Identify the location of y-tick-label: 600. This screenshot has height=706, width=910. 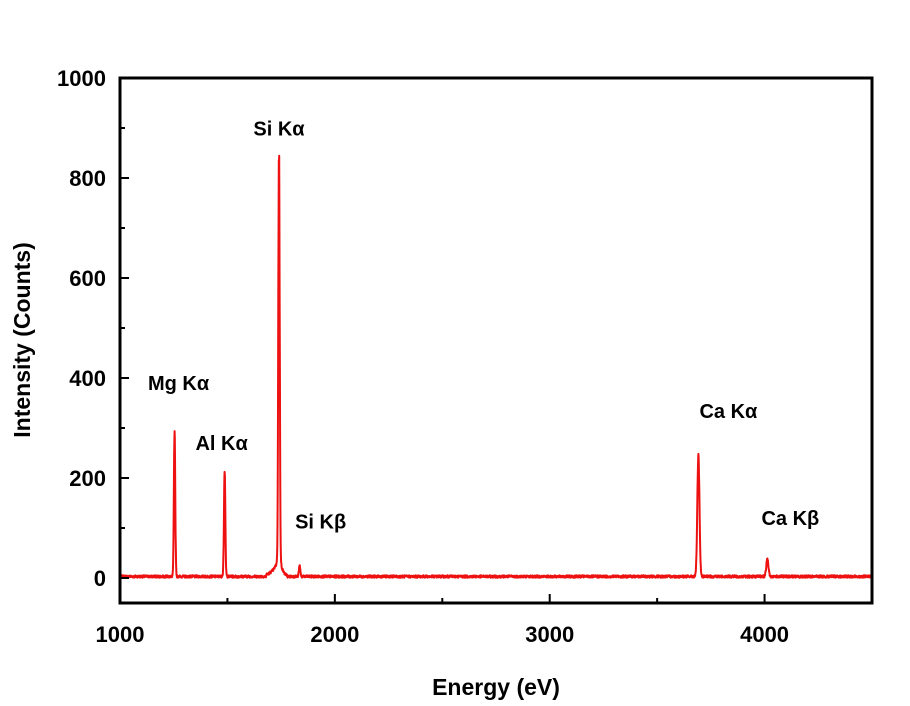
(87, 278).